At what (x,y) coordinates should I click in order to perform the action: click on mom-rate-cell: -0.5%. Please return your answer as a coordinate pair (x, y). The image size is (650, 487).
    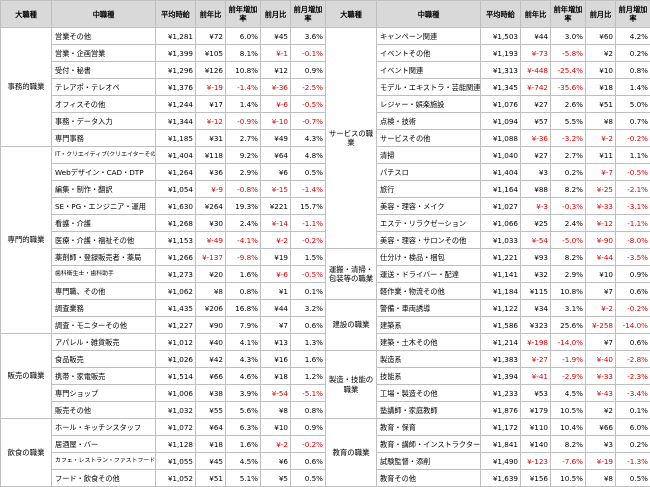
    Looking at the image, I should click on (308, 104).